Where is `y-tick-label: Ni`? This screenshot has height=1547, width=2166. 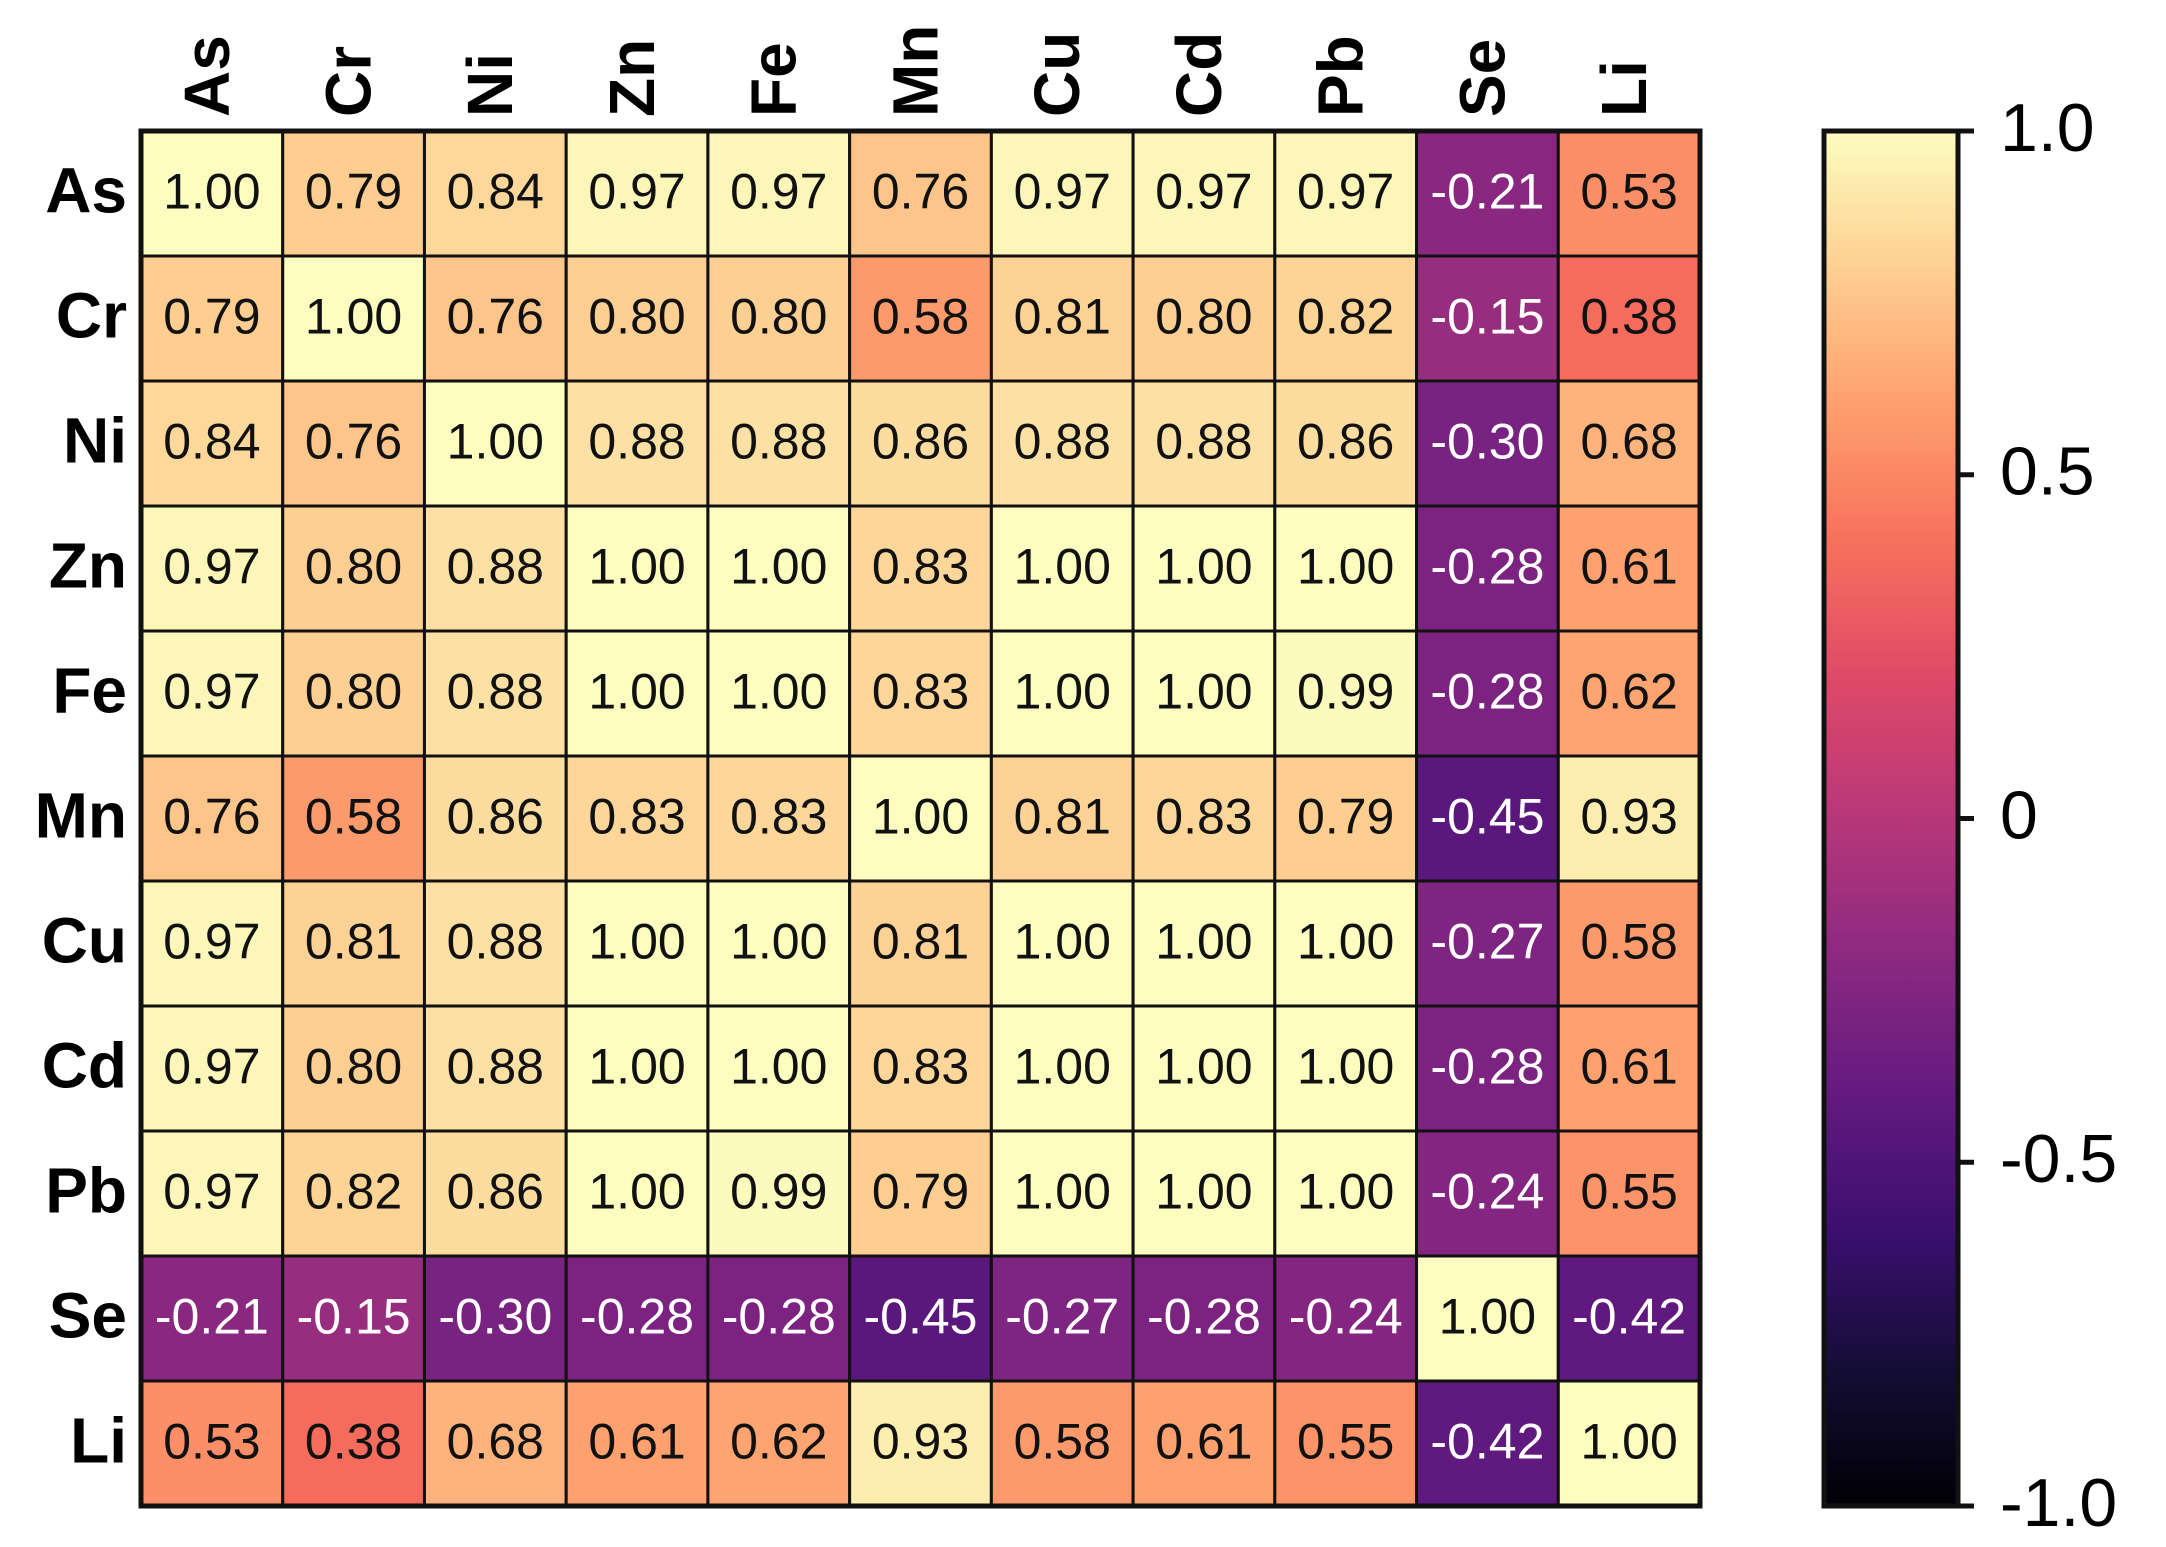
y-tick-label: Ni is located at coordinates (95, 440).